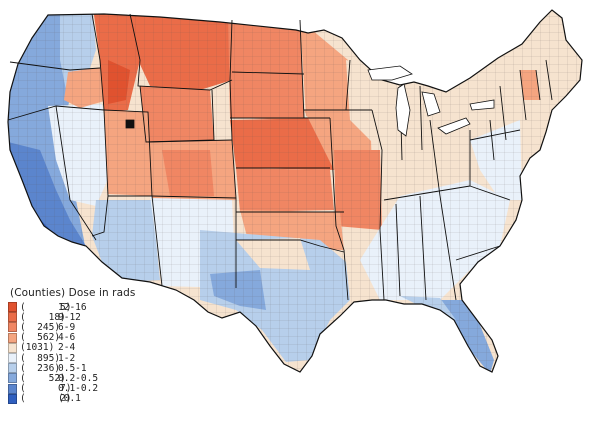 The height and width of the screenshot is (425, 600). What do you see at coordinates (93, 327) in the screenshot?
I see `legend-item: ( 245) 6-9` at bounding box center [93, 327].